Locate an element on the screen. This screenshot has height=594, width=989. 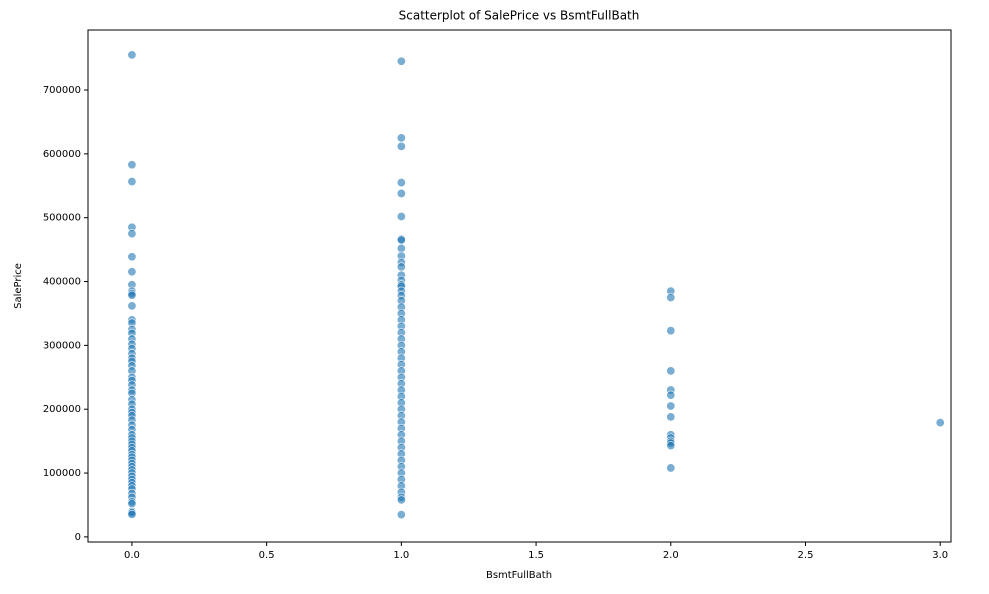
y-tick-label: 500000 is located at coordinates (62, 218).